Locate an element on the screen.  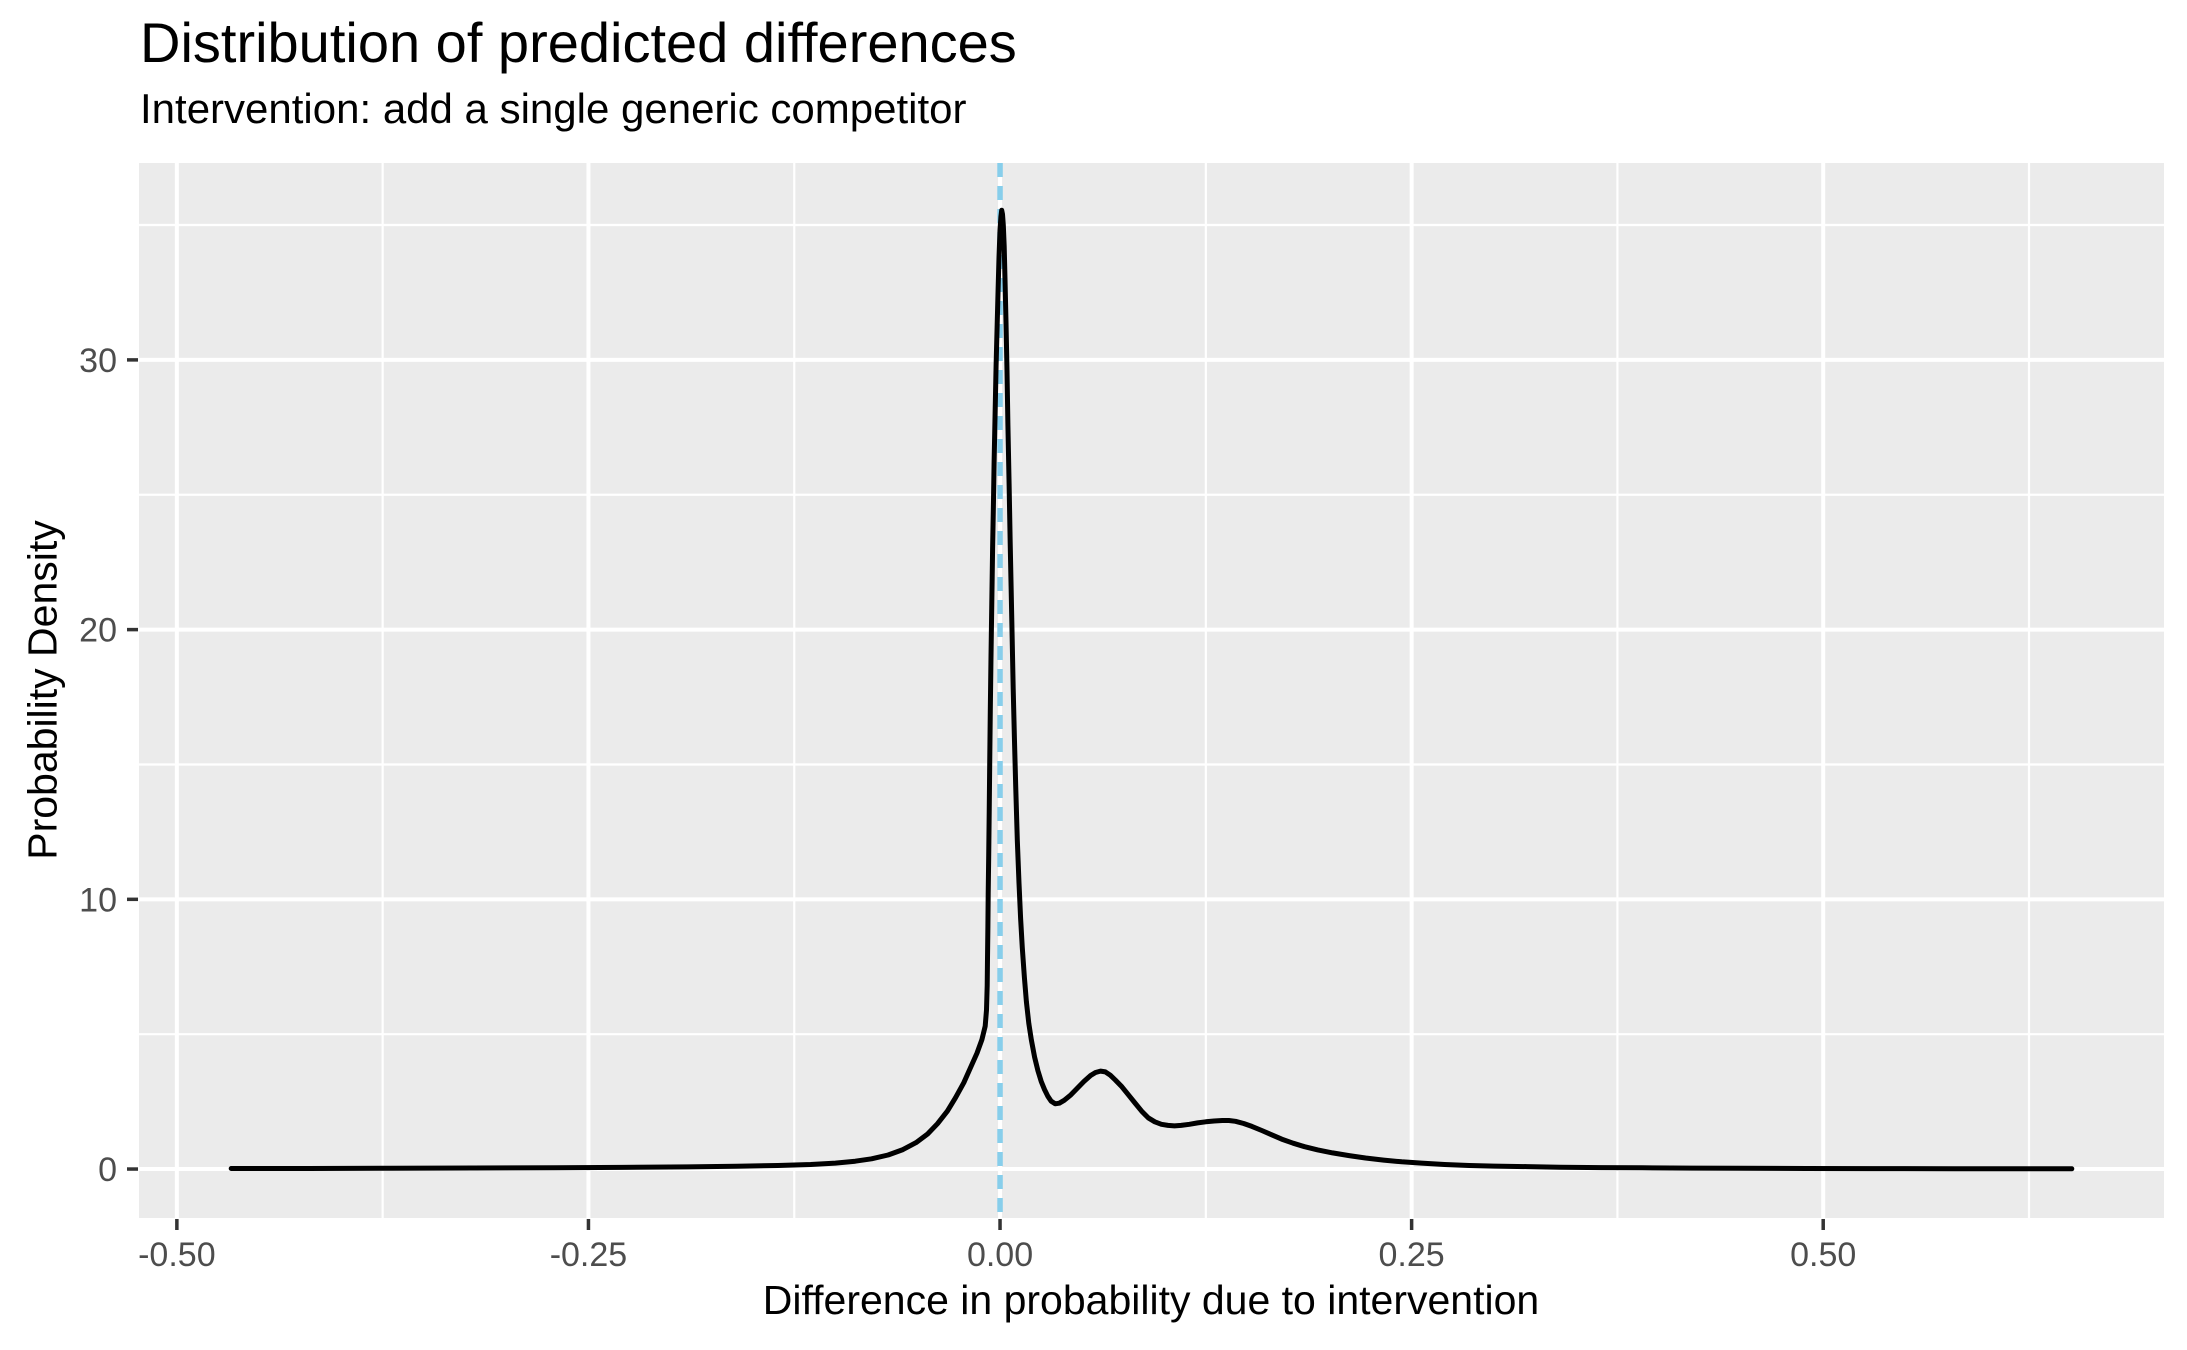
y-axis-tick-label: 30 is located at coordinates (98, 361).